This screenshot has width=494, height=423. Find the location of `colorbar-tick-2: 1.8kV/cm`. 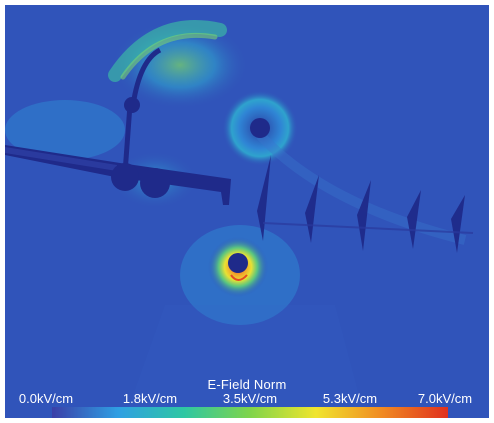

colorbar-tick-2: 1.8kV/cm is located at coordinates (150, 398).